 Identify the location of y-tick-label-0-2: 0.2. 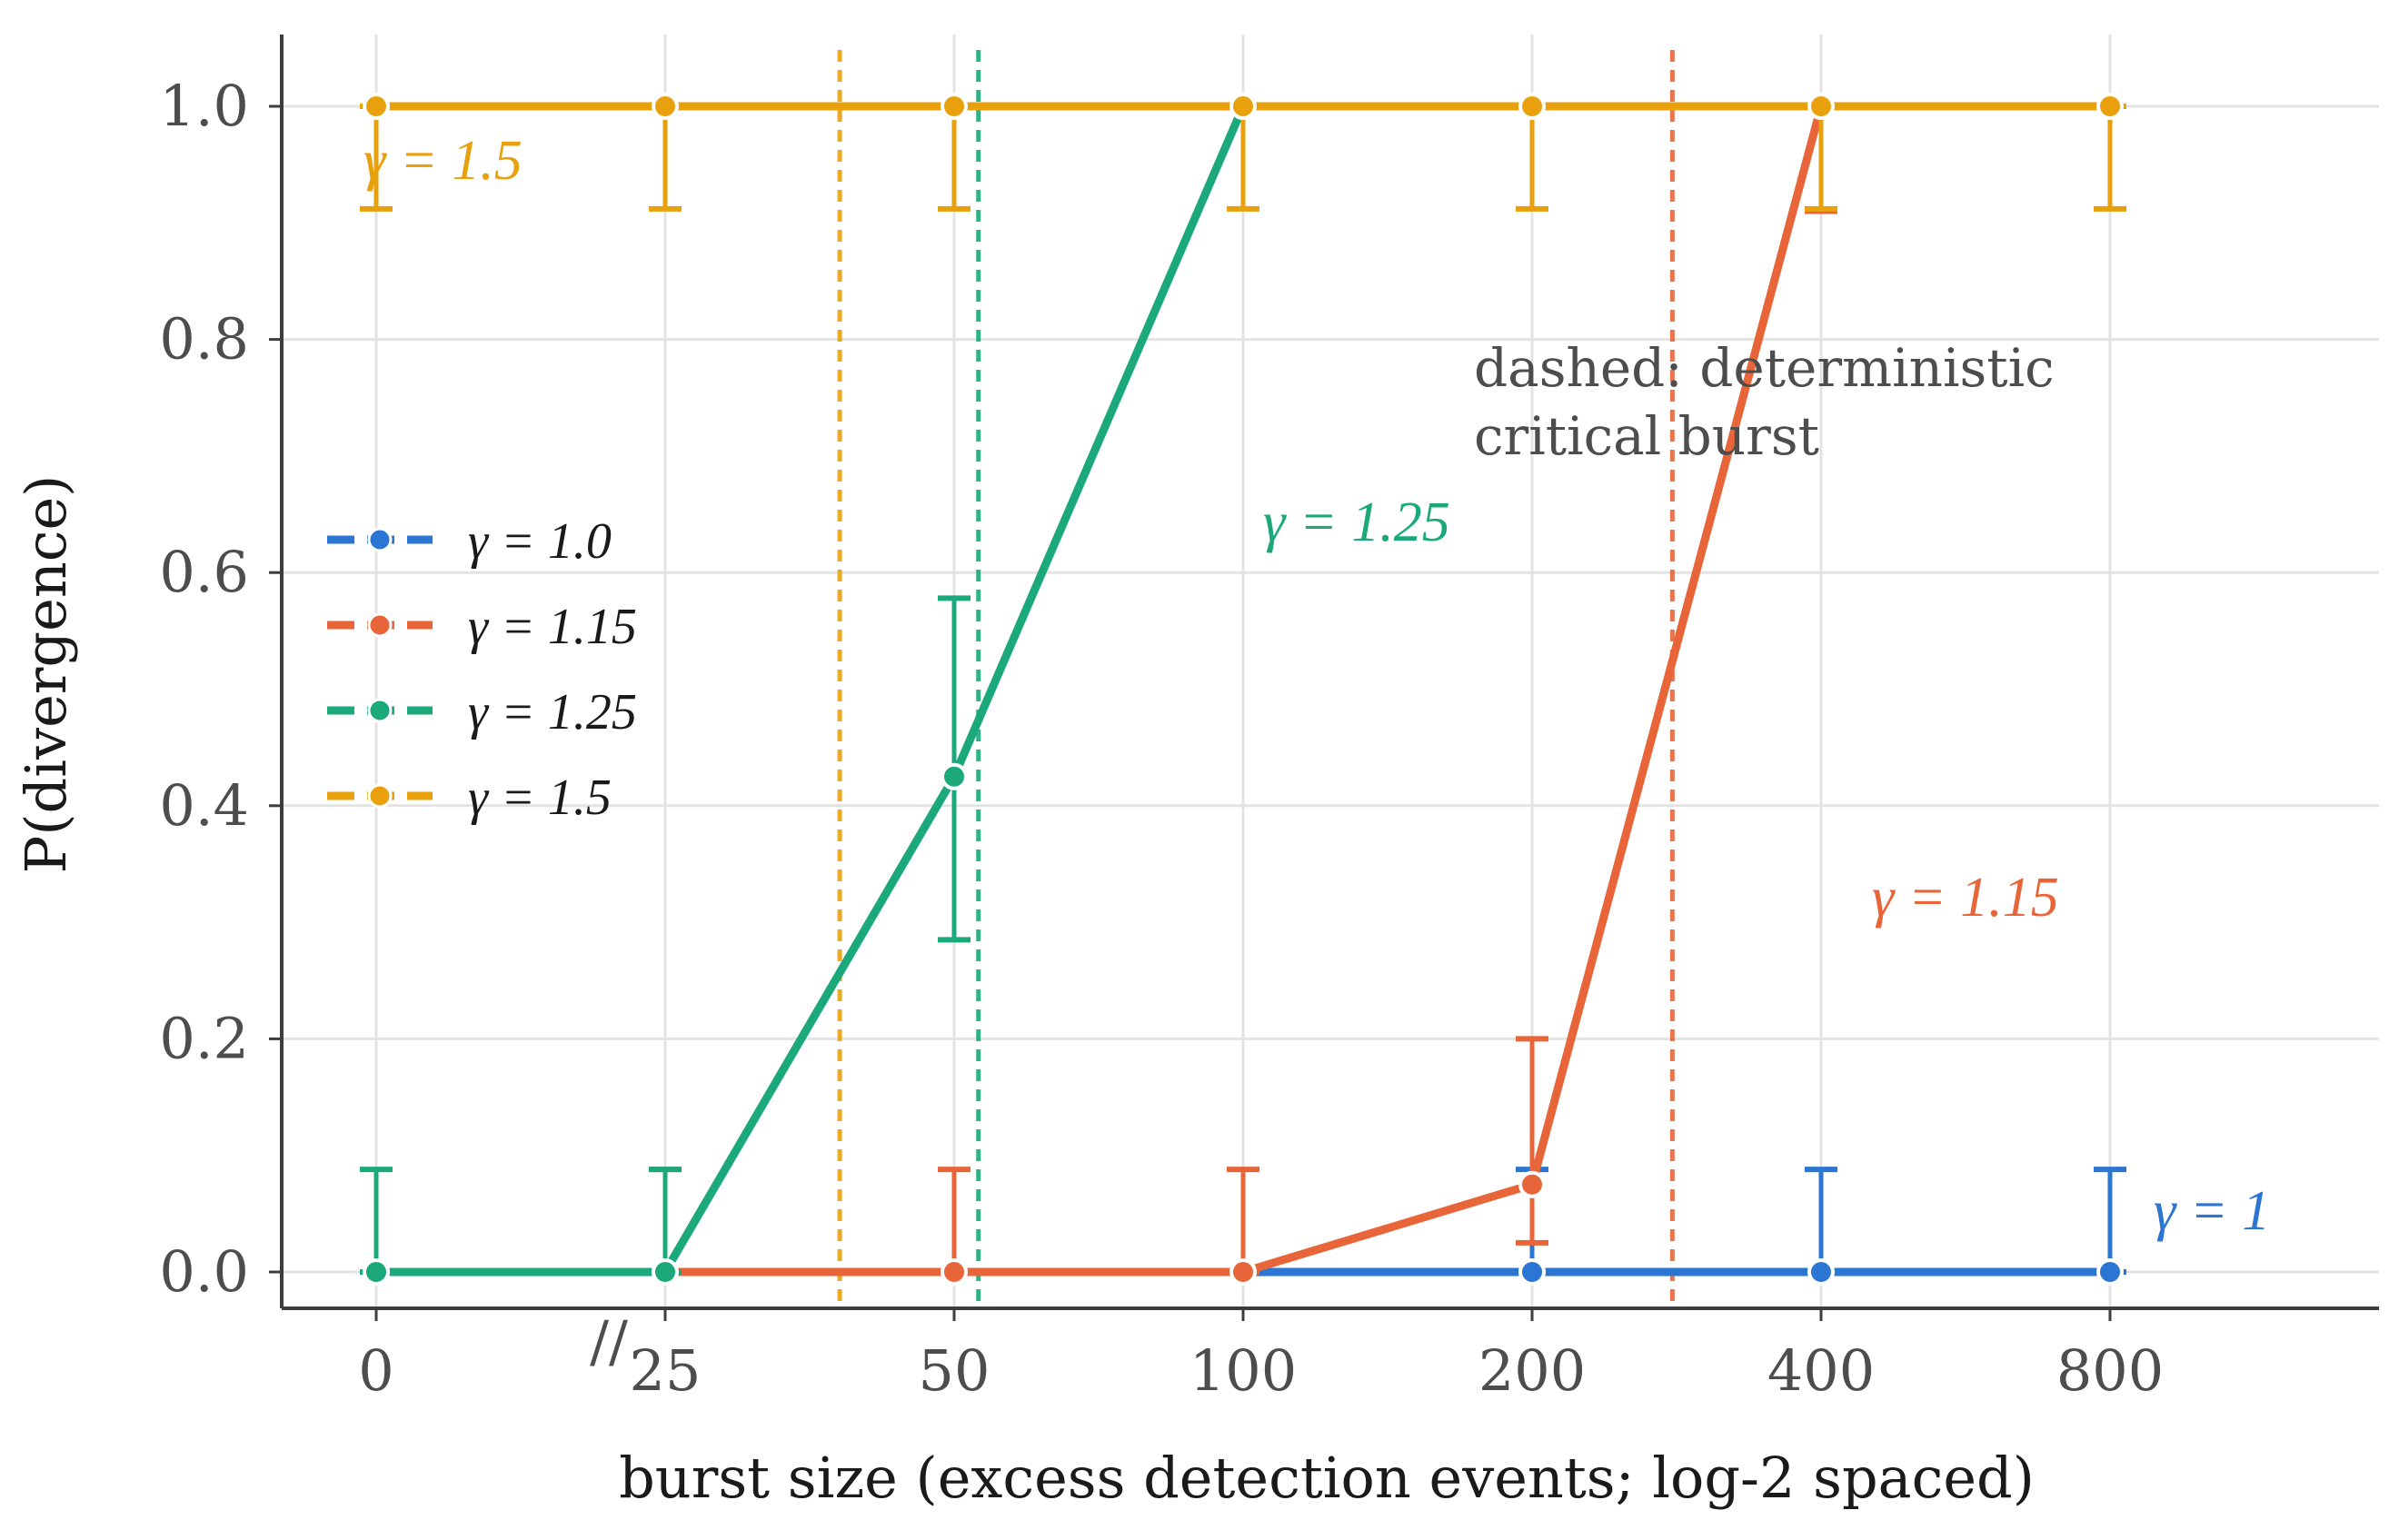
(204, 1038).